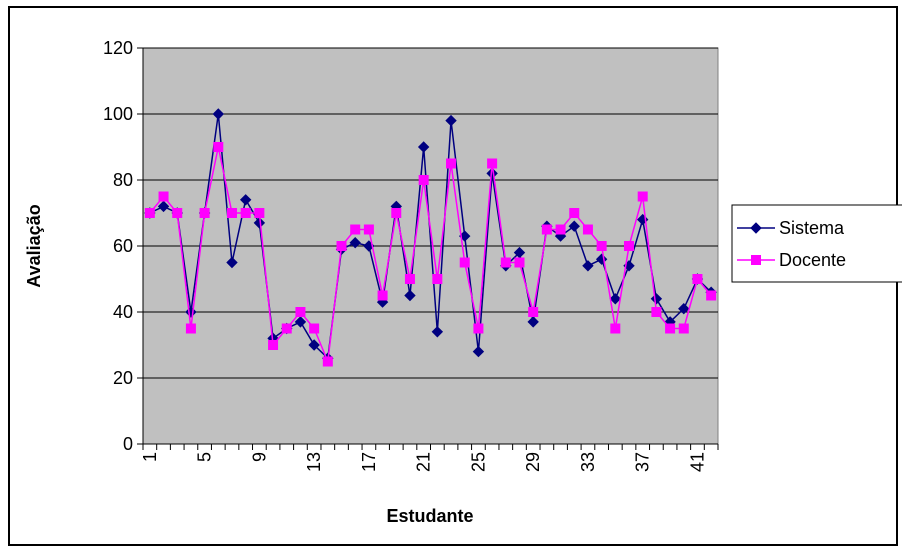  What do you see at coordinates (643, 462) in the screenshot?
I see `x-tick-label: 37` at bounding box center [643, 462].